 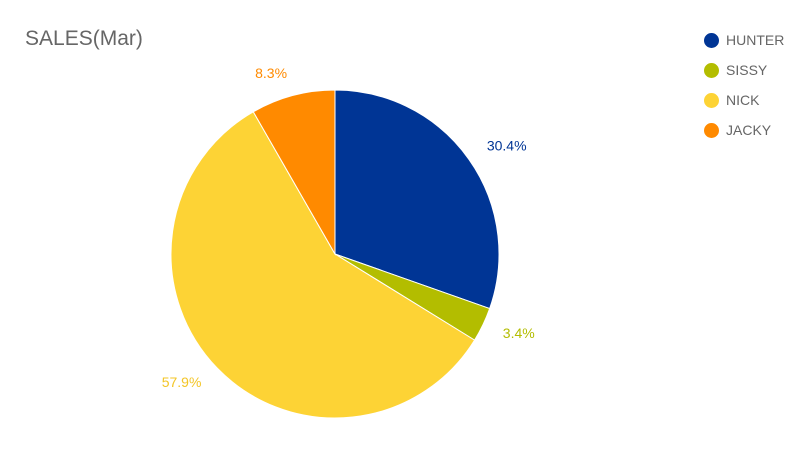 I want to click on data-label-hunter: 30.4%, so click(x=507, y=145).